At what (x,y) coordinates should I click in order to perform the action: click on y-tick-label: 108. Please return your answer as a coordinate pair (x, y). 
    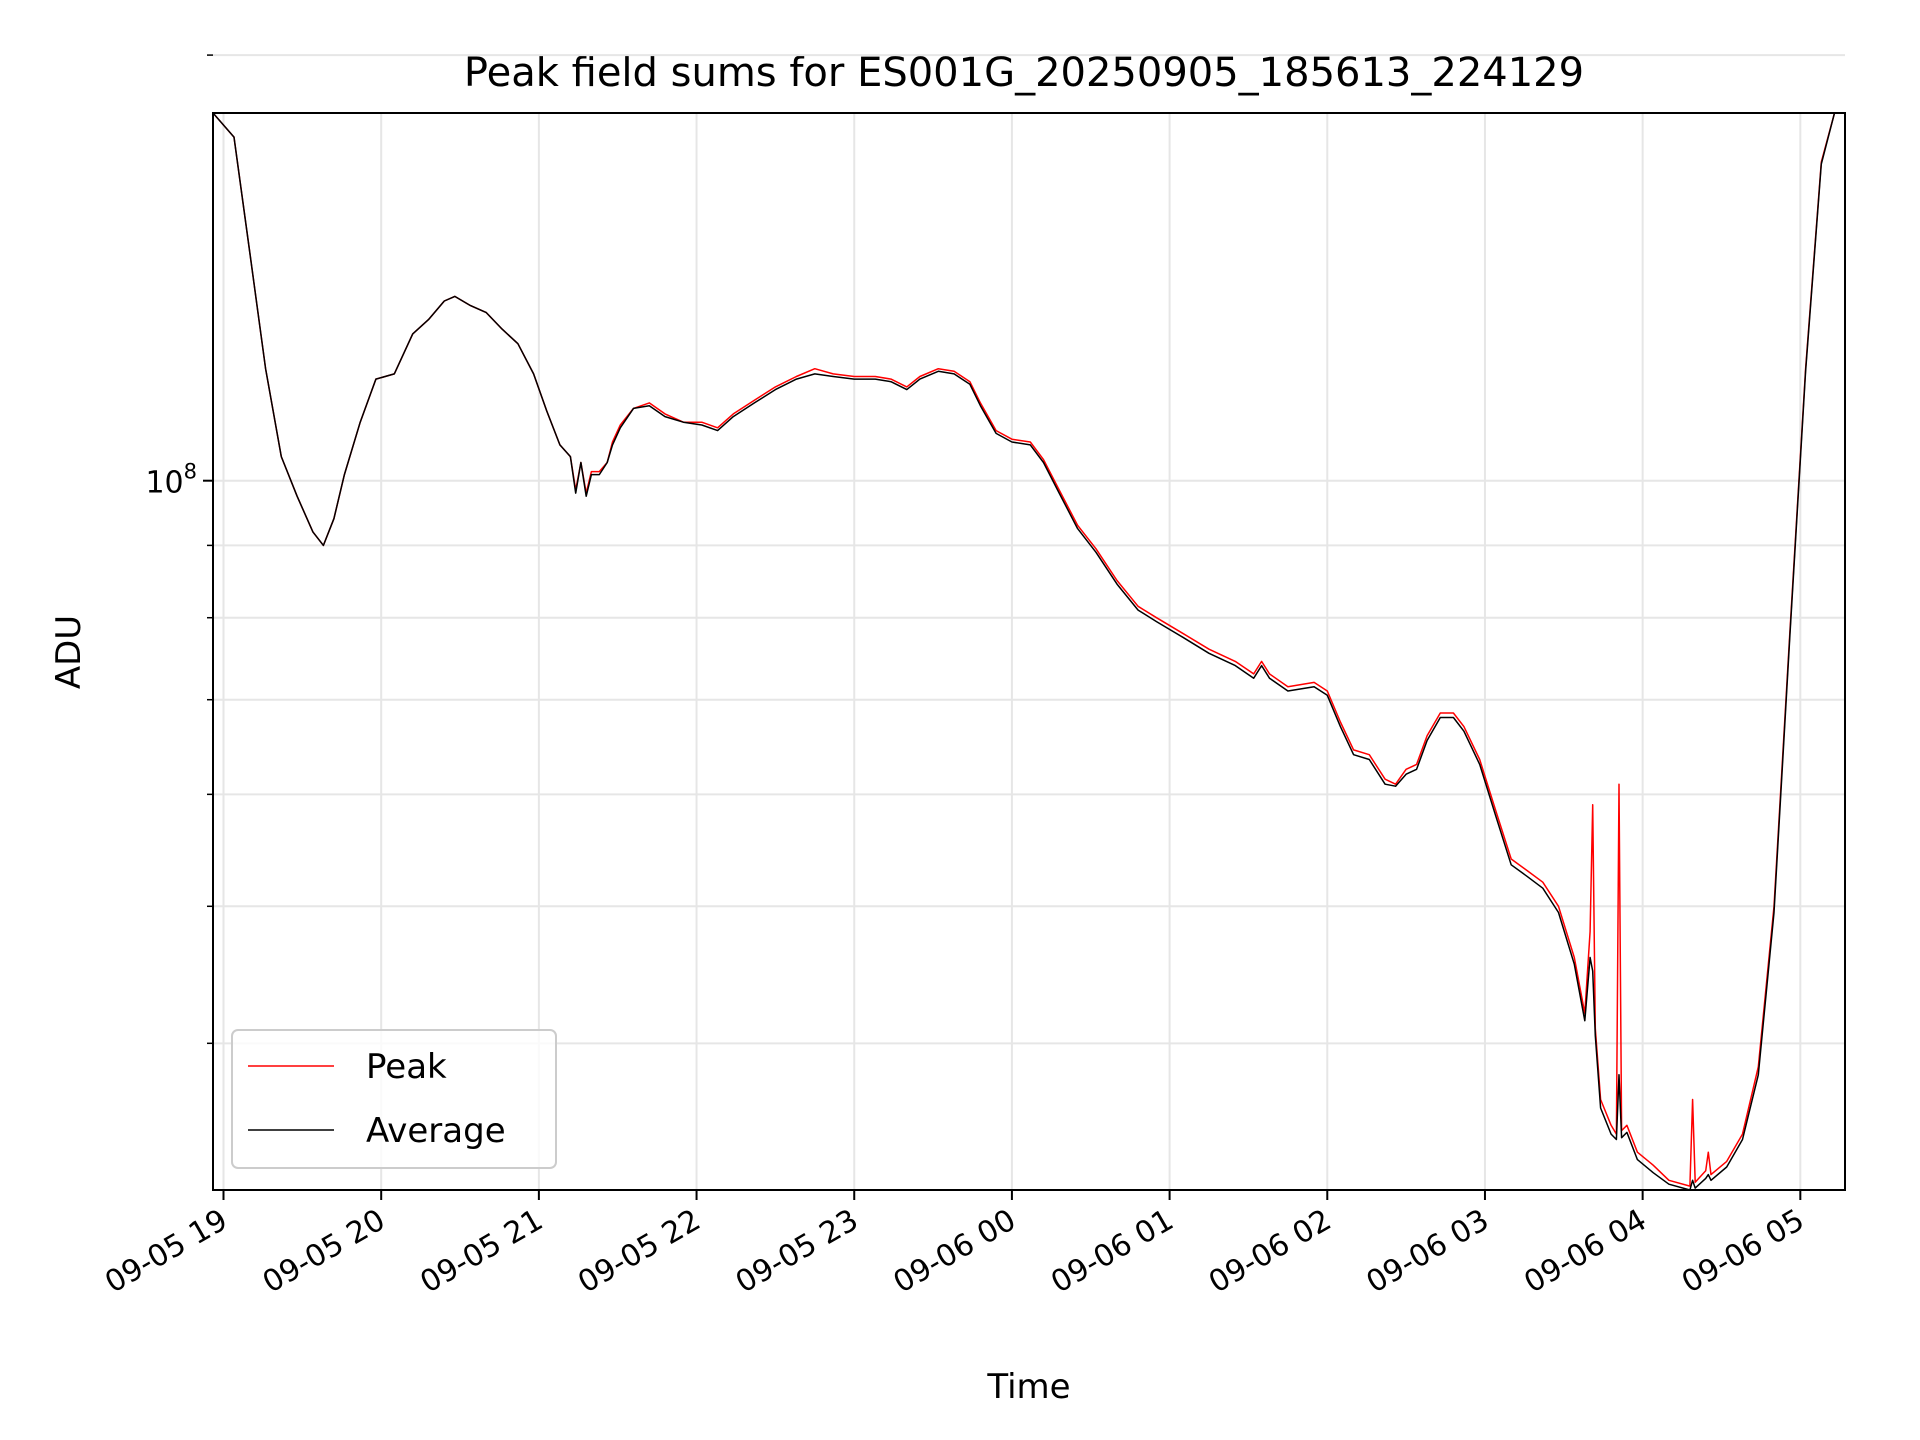
    Looking at the image, I should click on (171, 480).